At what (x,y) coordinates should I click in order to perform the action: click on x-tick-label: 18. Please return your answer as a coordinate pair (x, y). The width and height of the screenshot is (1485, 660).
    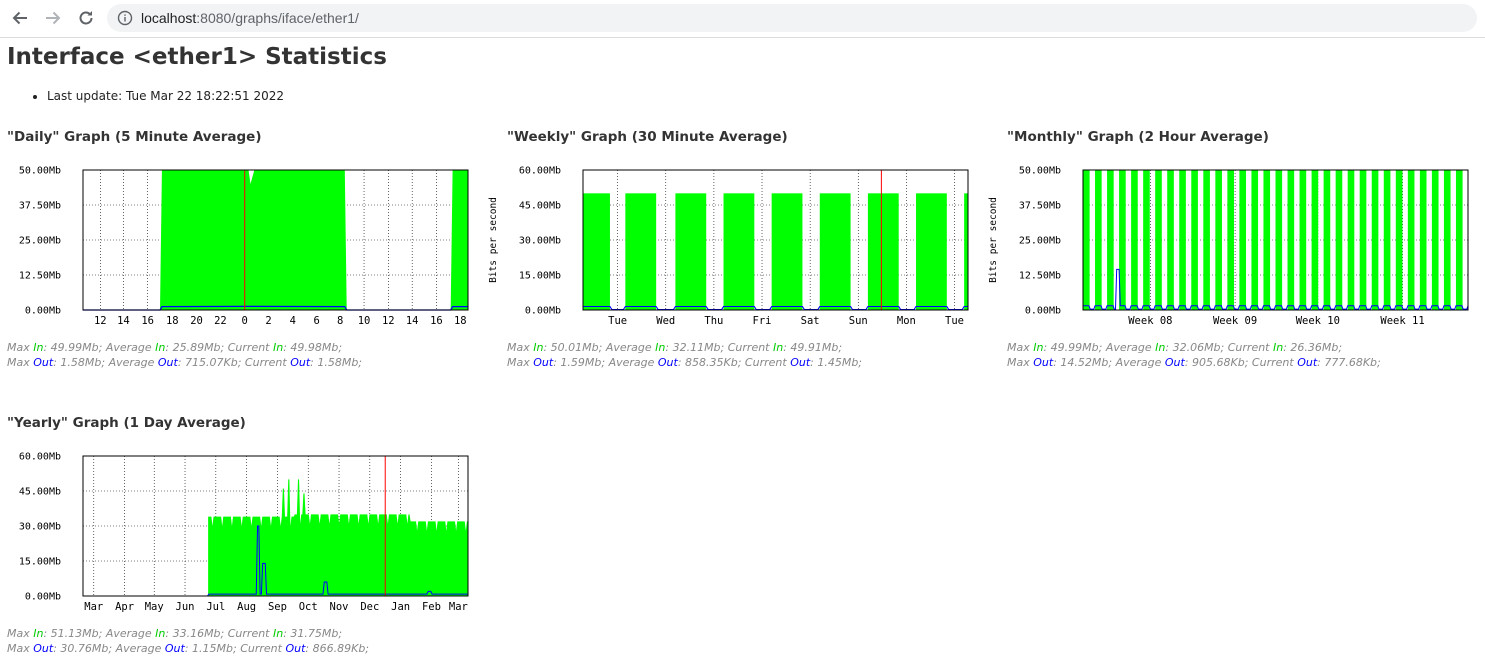
    Looking at the image, I should click on (172, 321).